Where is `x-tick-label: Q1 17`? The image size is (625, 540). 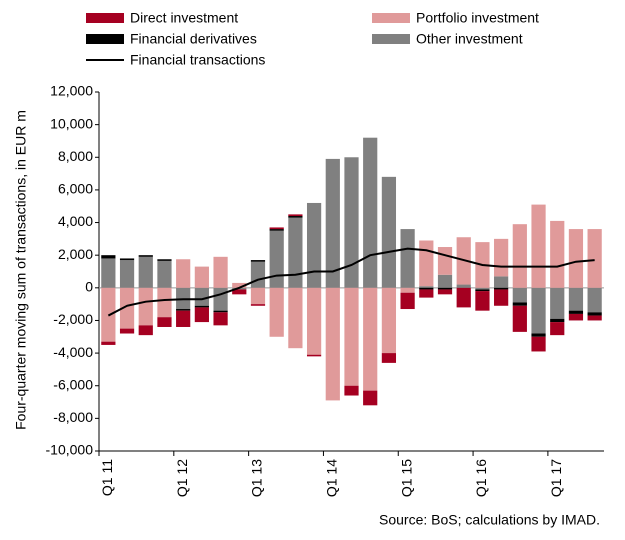 x-tick-label: Q1 17 is located at coordinates (556, 478).